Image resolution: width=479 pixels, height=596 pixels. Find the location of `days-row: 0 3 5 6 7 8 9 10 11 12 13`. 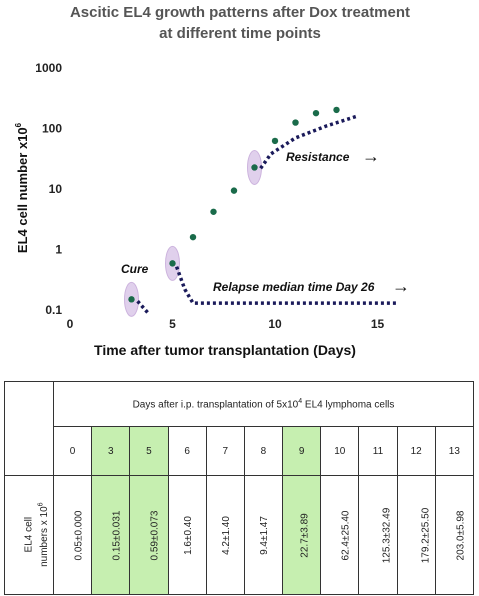

days-row: 0 3 5 6 7 8 9 10 11 12 13 is located at coordinates (240, 451).